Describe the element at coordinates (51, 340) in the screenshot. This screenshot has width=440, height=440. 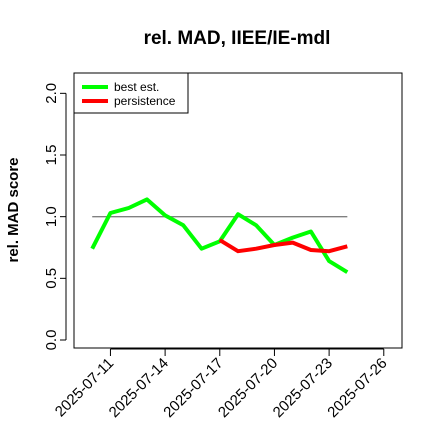
I see `y-tick-label: 0.0` at that location.